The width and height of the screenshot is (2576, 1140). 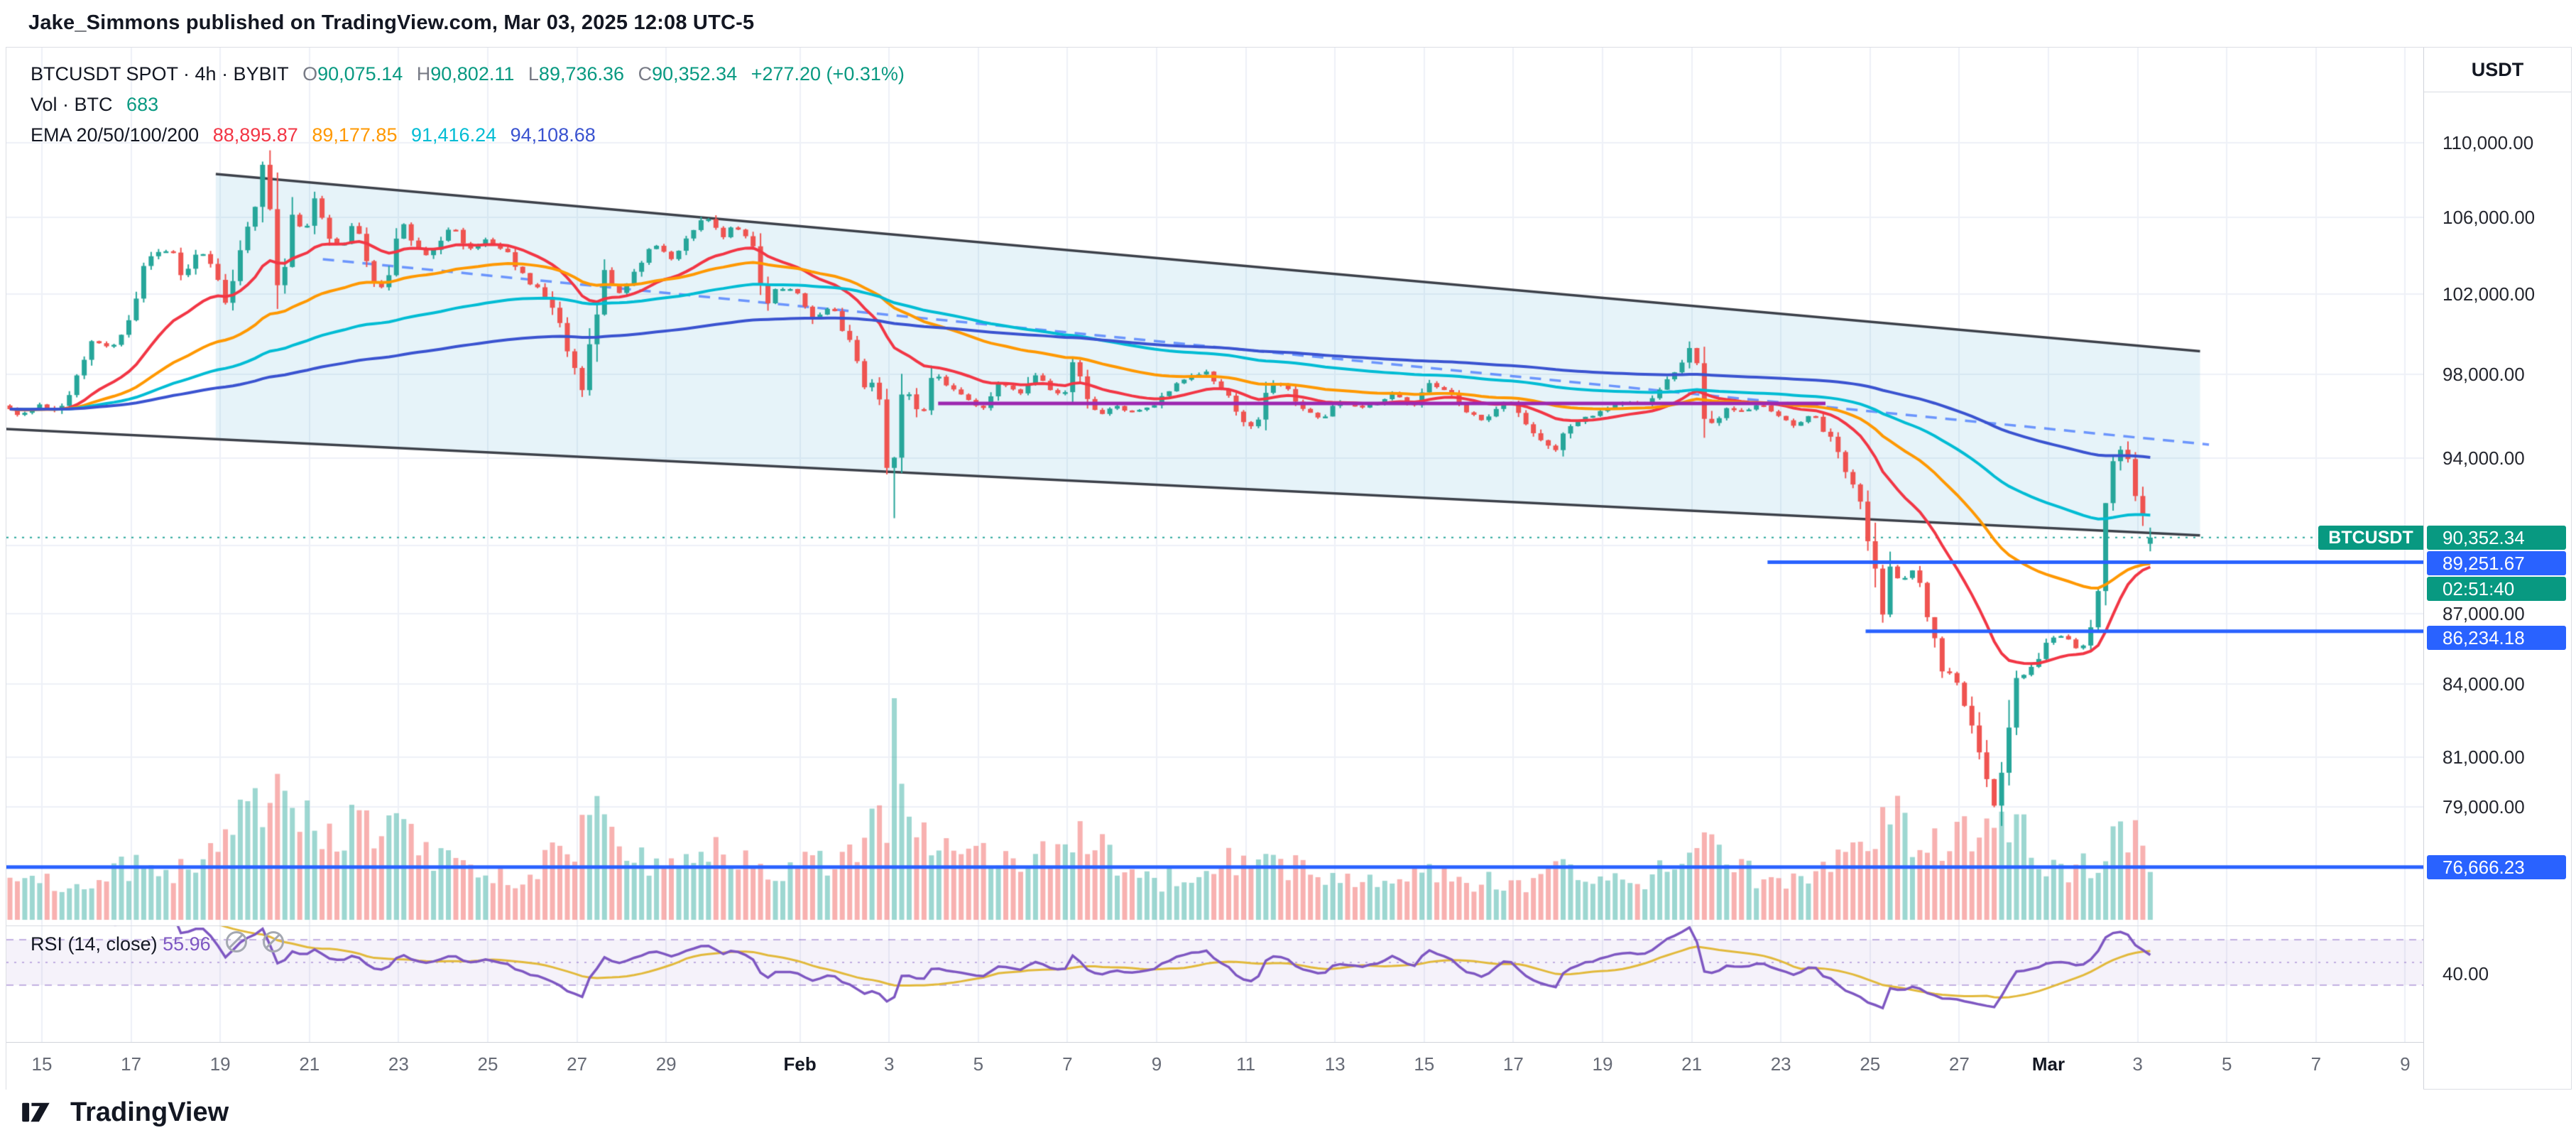 What do you see at coordinates (2488, 143) in the screenshot?
I see `price-axis-label: 110,000.00` at bounding box center [2488, 143].